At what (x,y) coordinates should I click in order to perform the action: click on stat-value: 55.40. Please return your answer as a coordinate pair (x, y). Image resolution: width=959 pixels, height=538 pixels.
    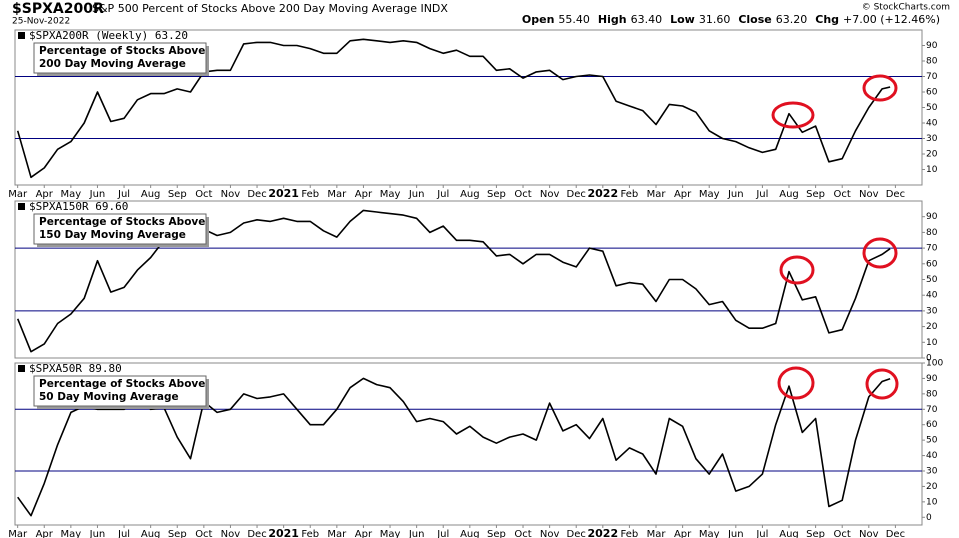
    Looking at the image, I should click on (574, 19).